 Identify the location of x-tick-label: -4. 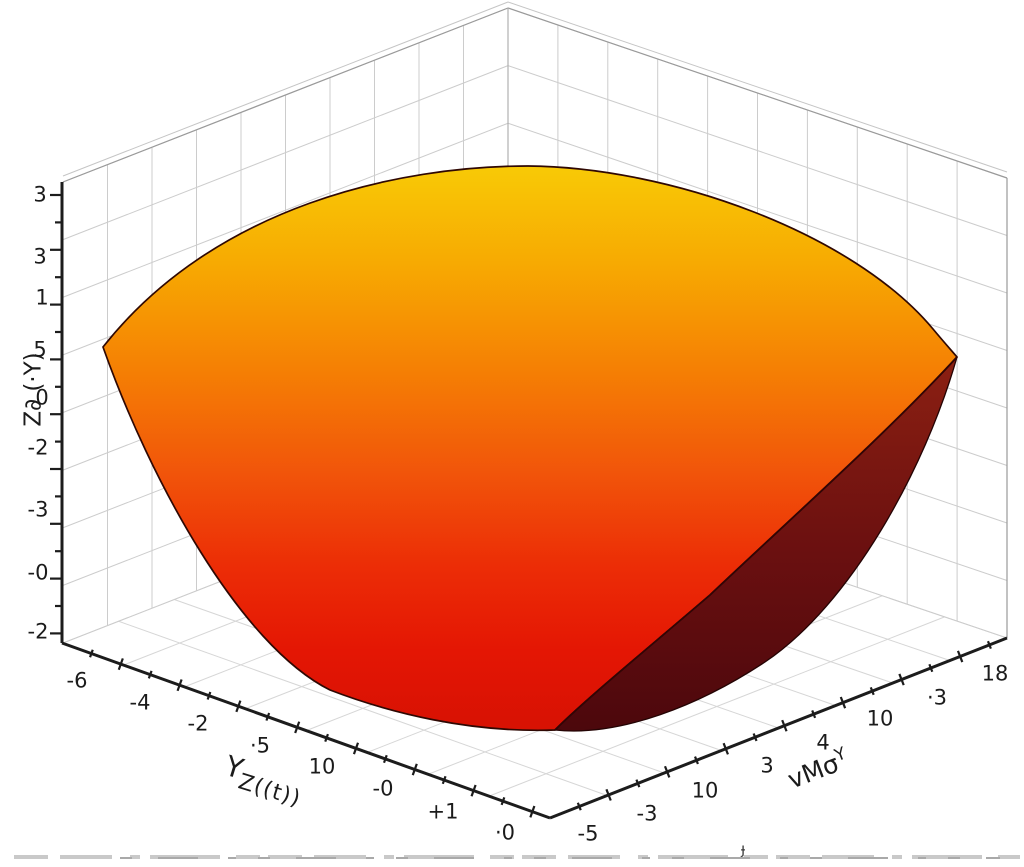
(140, 702).